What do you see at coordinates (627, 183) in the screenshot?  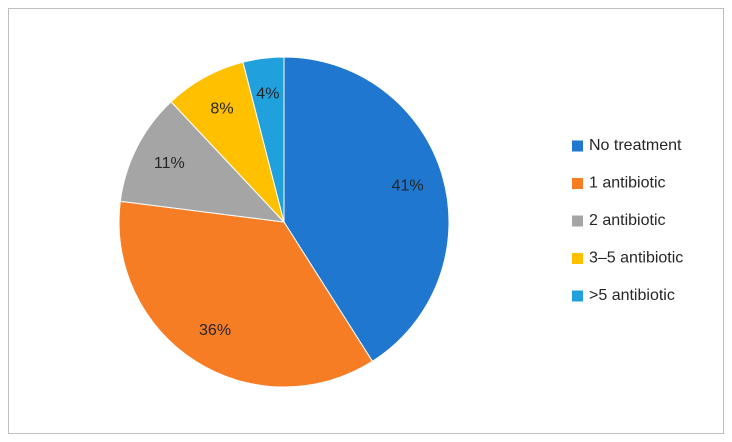 I see `legend-label: 1 antibiotic` at bounding box center [627, 183].